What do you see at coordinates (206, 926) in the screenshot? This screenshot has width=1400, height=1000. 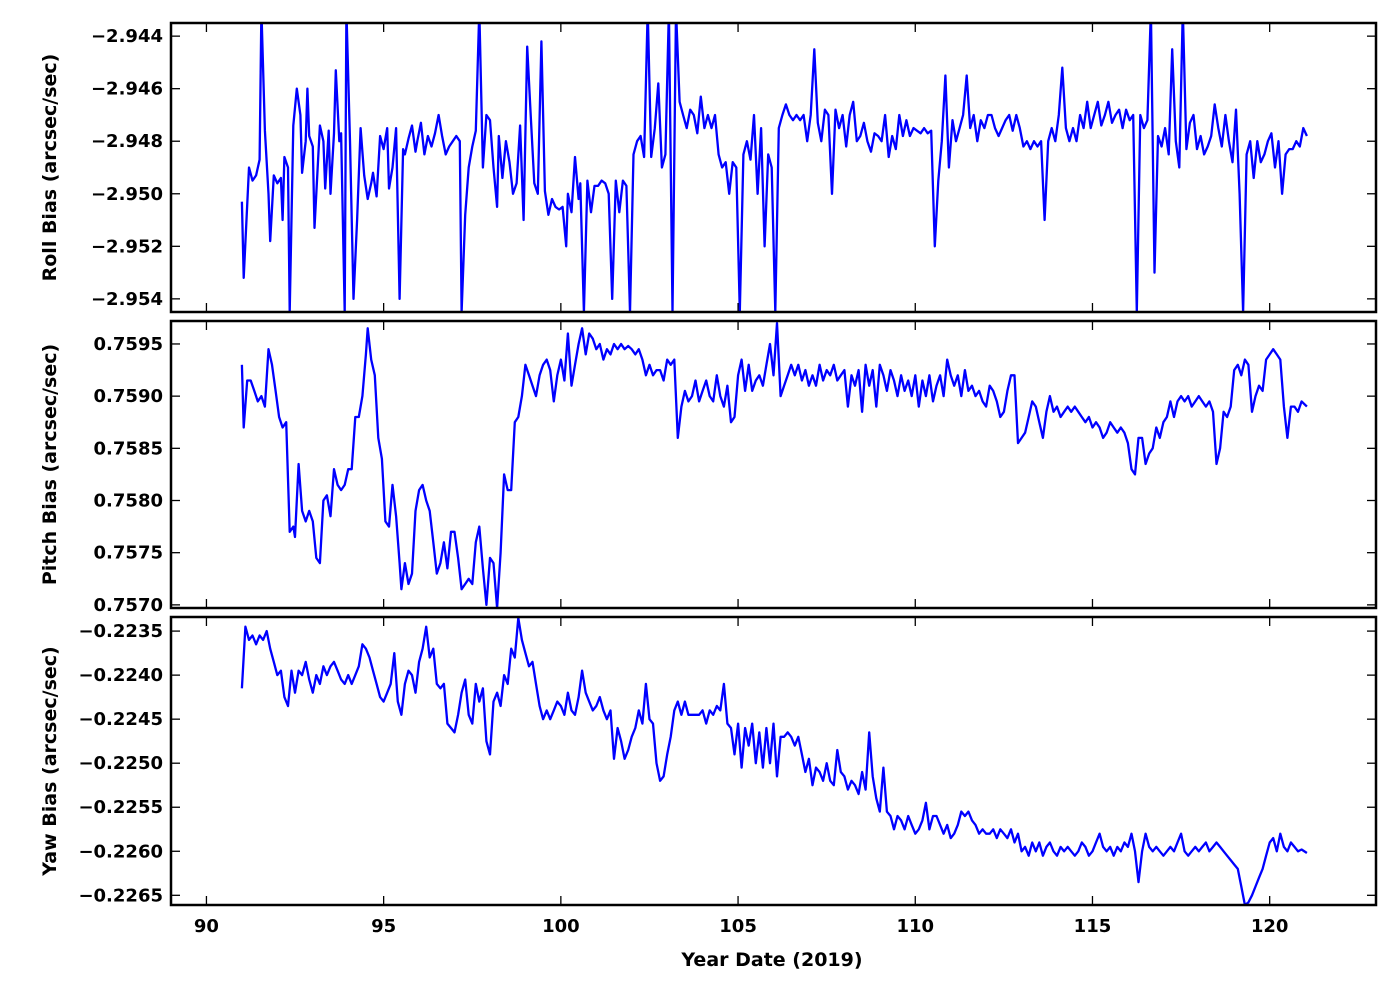 I see `x-tick-label: 90` at bounding box center [206, 926].